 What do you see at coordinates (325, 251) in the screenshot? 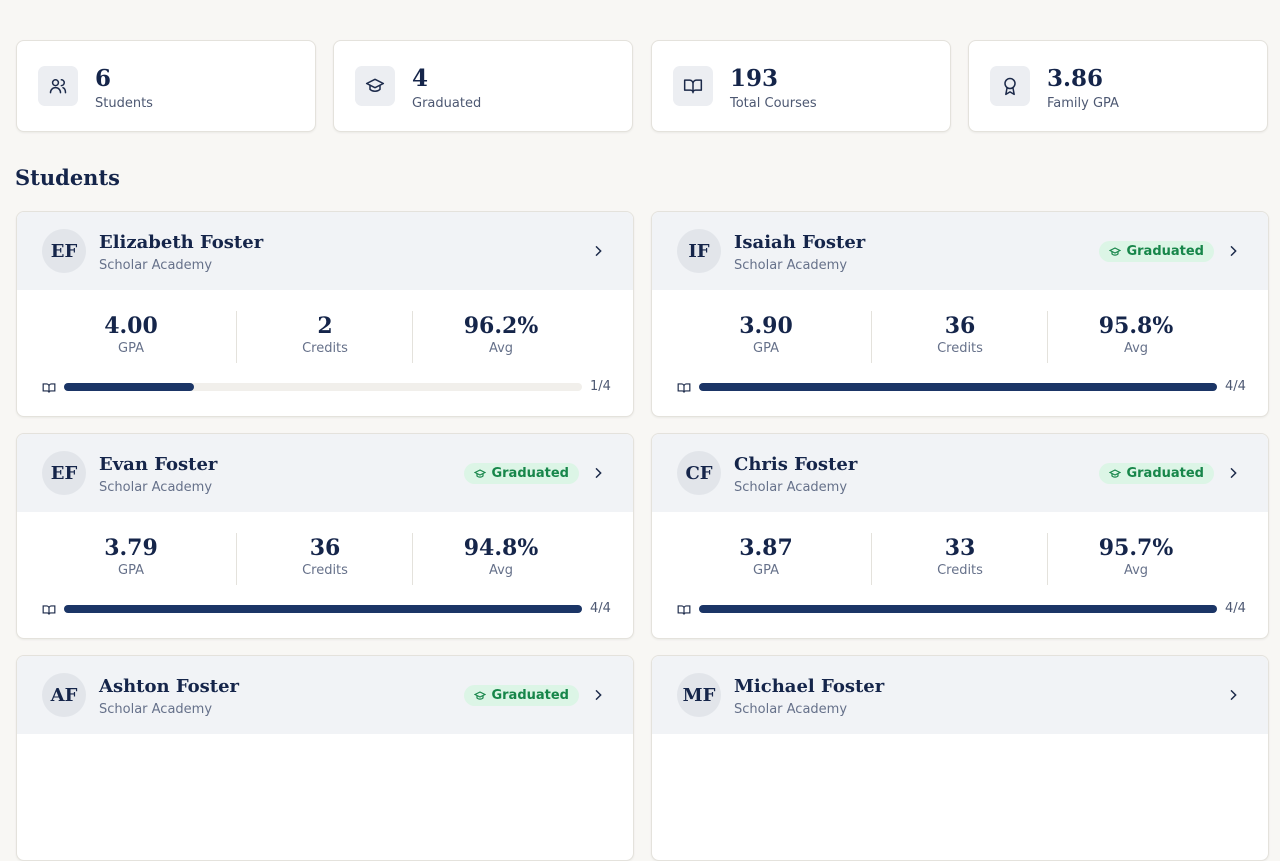
I see `card-header: EF Elizabeth Foster Scholar Academy` at bounding box center [325, 251].